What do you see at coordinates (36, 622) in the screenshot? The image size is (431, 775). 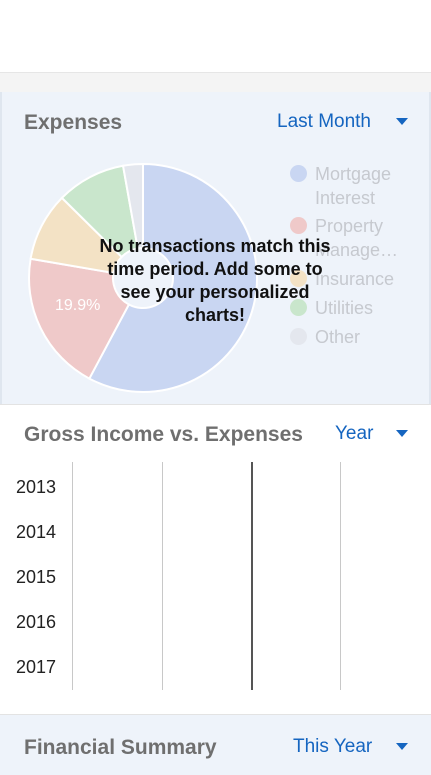 I see `year-label: 2016` at bounding box center [36, 622].